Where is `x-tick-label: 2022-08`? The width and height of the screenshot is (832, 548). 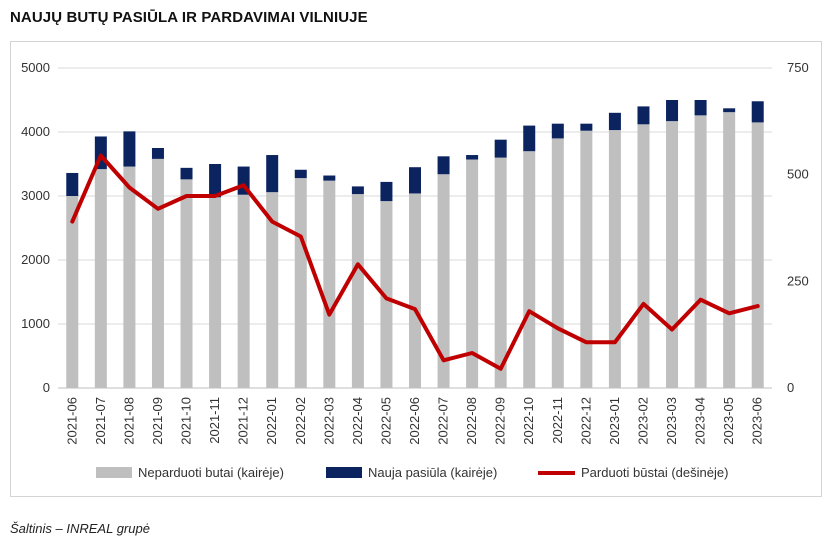
x-tick-label: 2022-08 is located at coordinates (471, 421).